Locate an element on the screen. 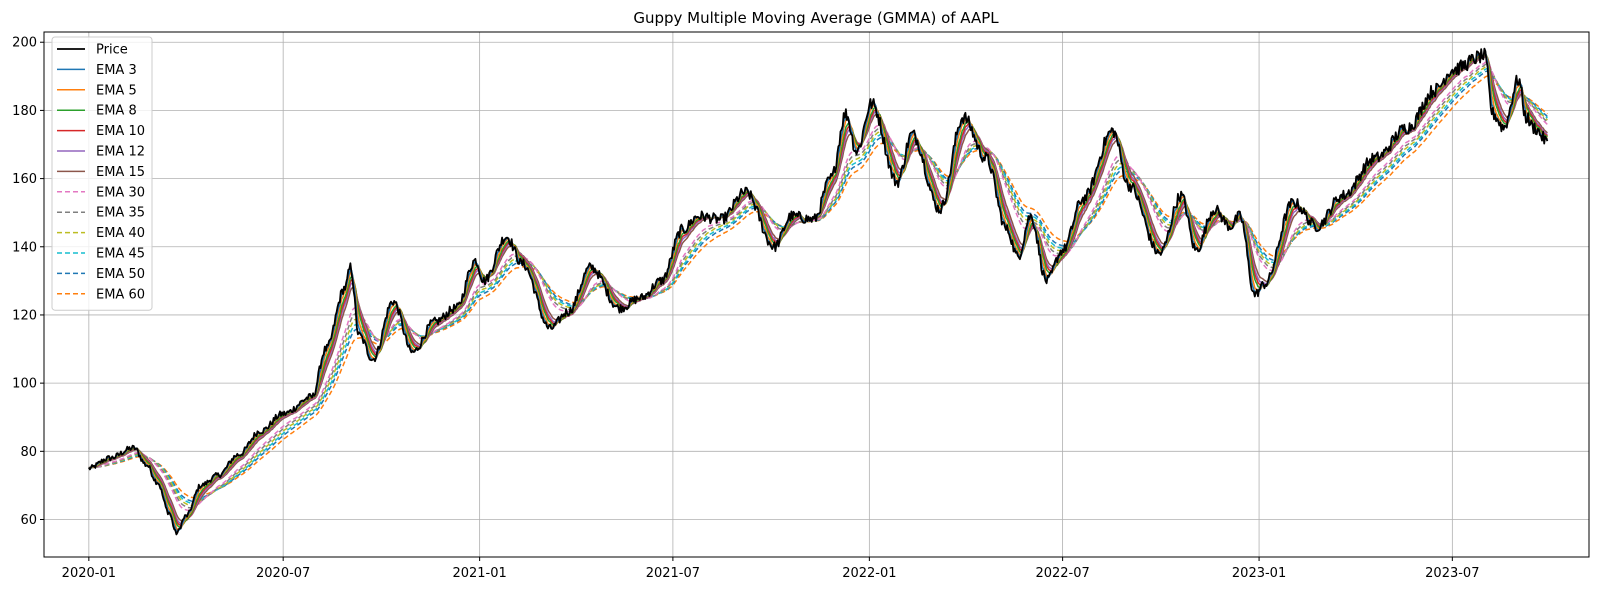 This screenshot has width=1606, height=605. legend-box is located at coordinates (102, 173).